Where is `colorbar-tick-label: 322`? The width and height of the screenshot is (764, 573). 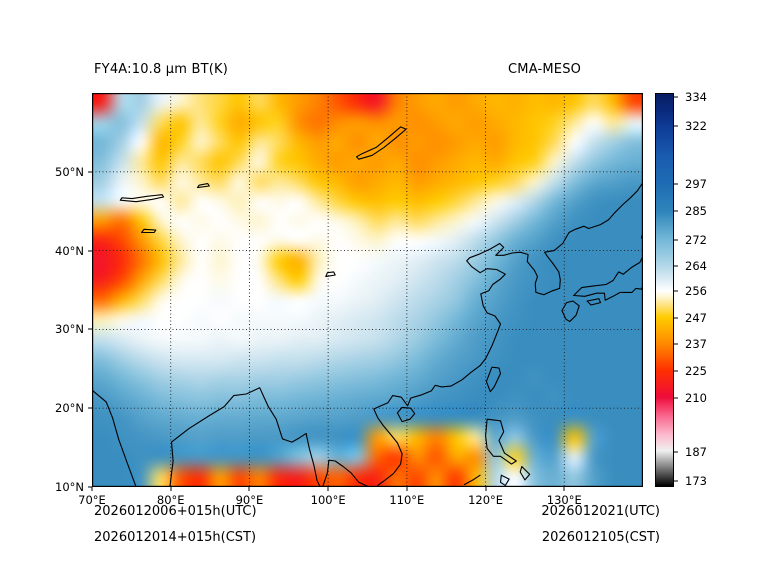 colorbar-tick-label: 322 is located at coordinates (696, 126).